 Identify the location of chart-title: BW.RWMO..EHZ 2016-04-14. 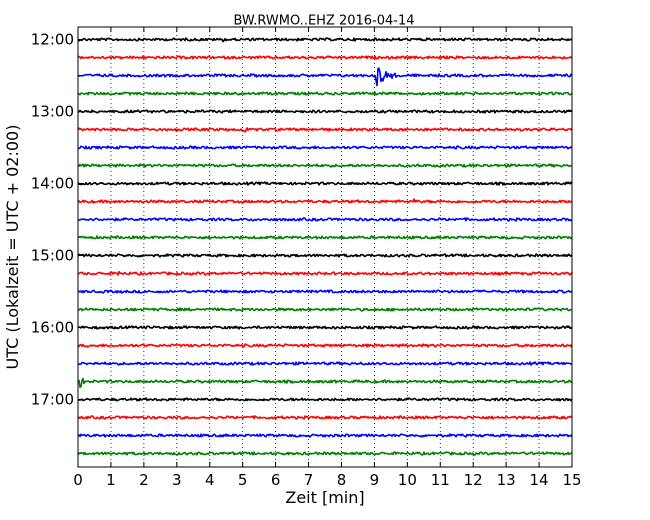
(323, 21).